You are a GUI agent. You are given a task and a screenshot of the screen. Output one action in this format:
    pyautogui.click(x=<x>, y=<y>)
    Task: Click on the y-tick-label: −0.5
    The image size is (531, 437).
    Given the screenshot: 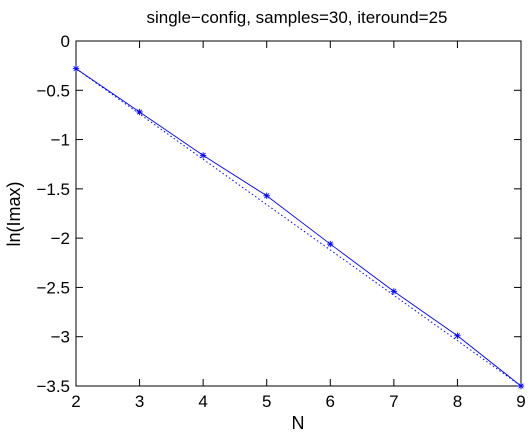 What is the action you would take?
    pyautogui.click(x=53, y=90)
    